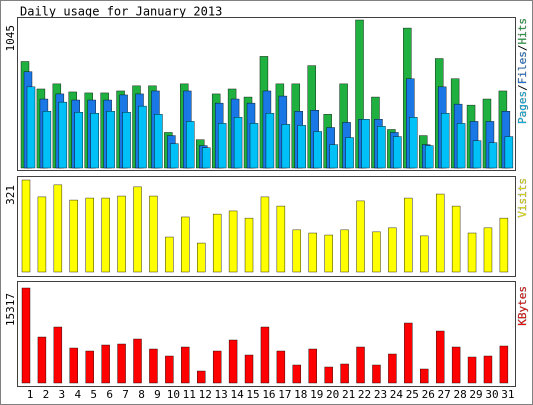  I want to click on legend-entry: KBytes, so click(522, 306).